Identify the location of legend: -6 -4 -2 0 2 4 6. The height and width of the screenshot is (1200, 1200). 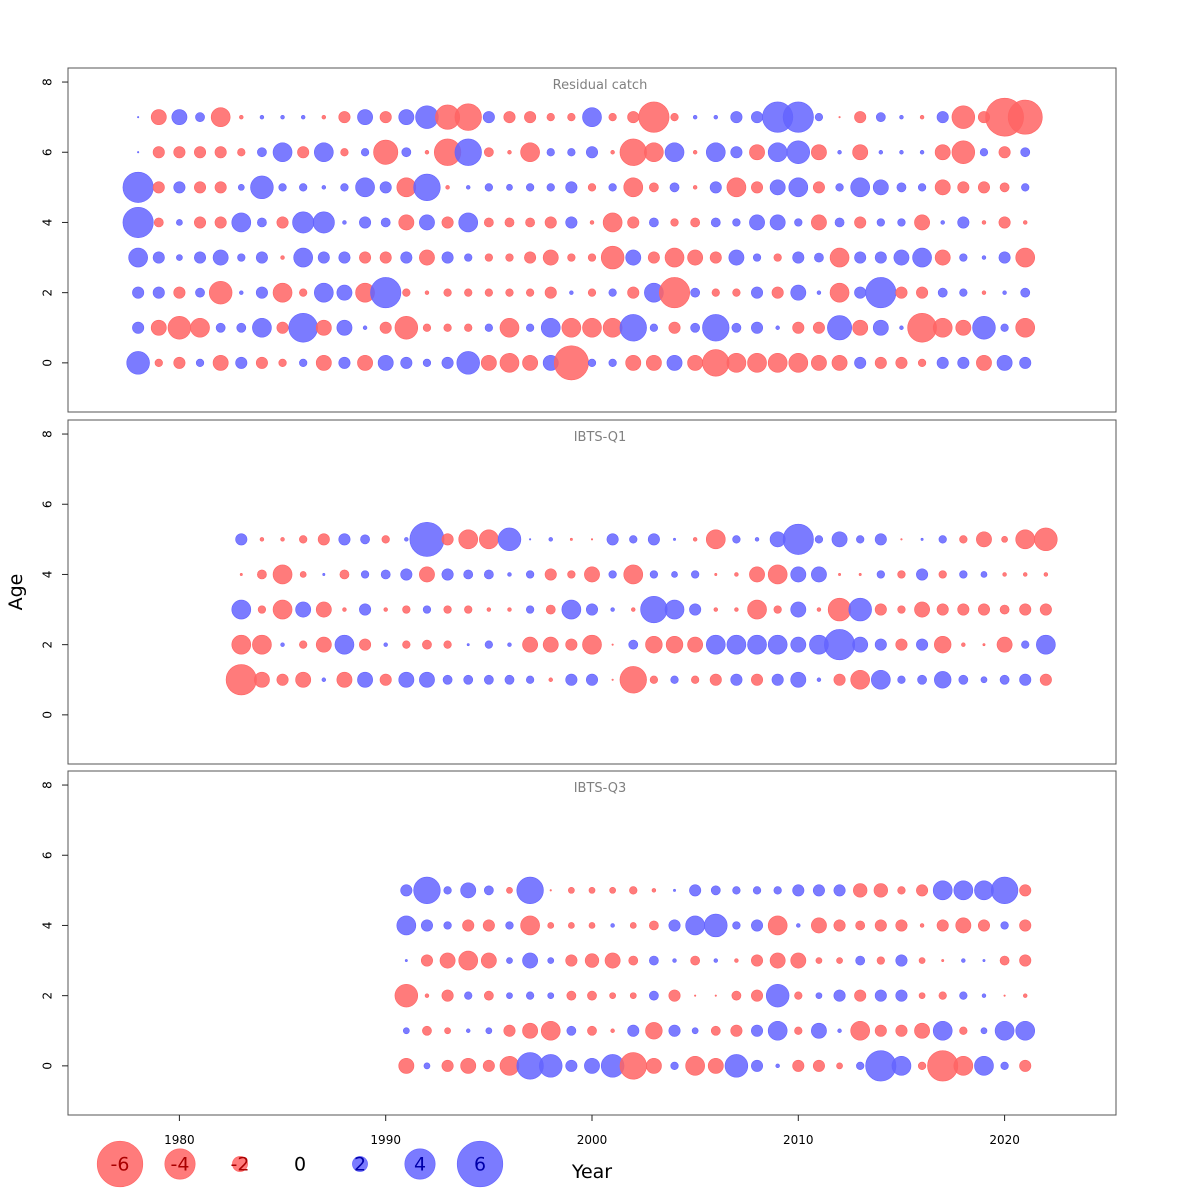
(300, 1164).